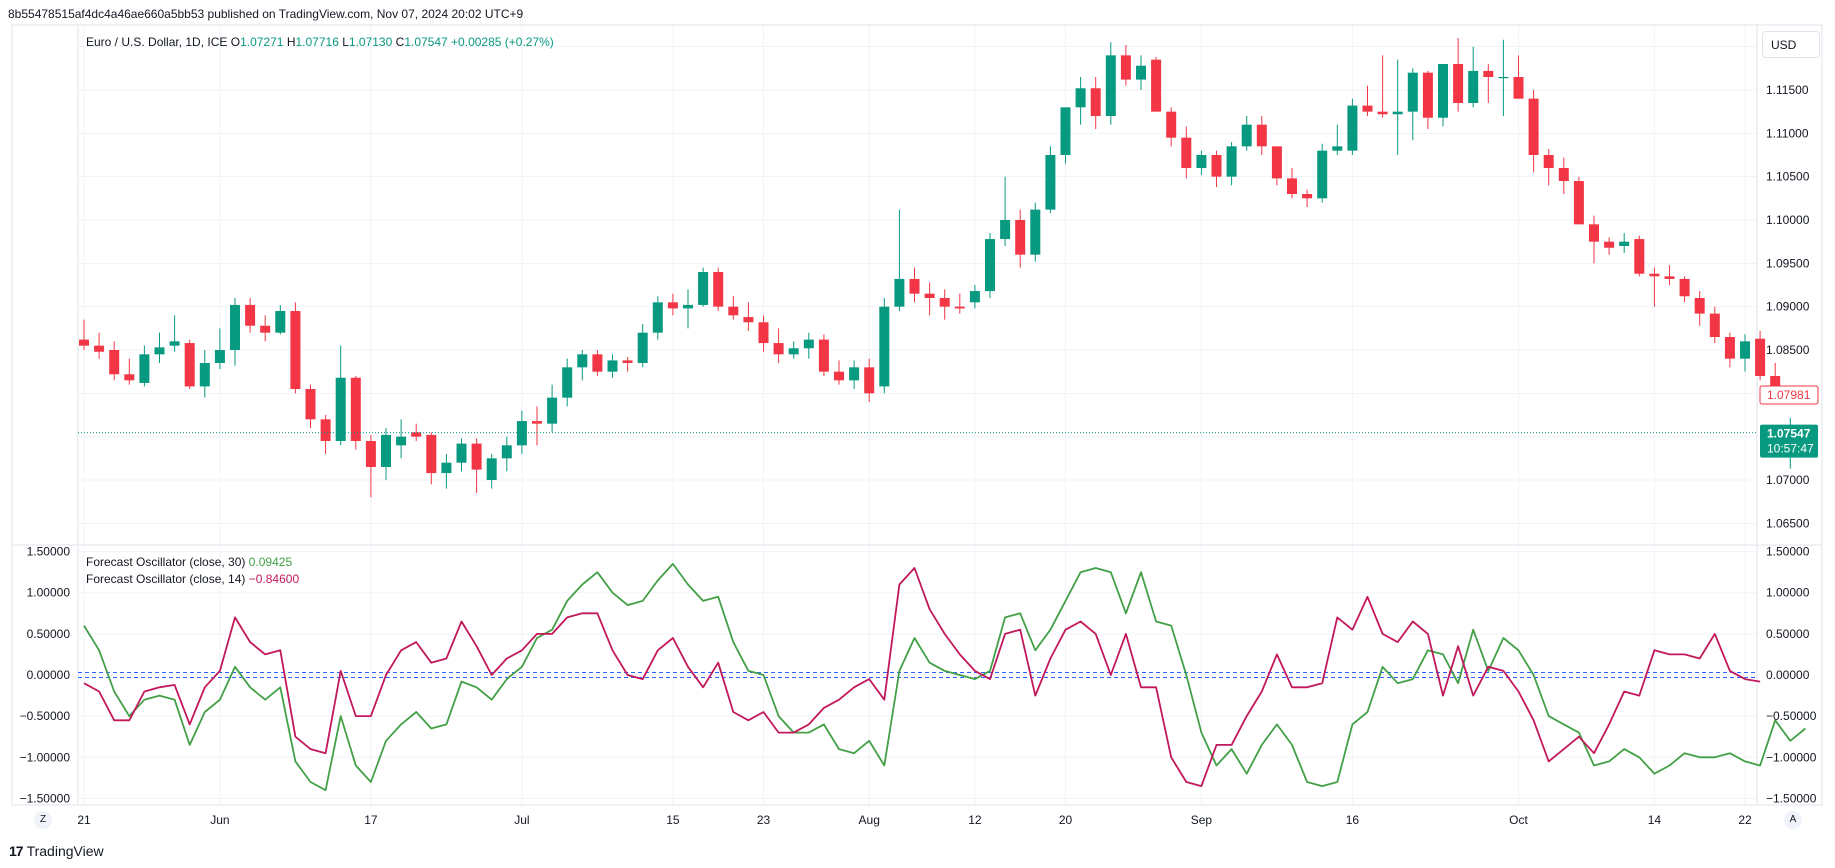 The width and height of the screenshot is (1835, 868). I want to click on price-tick-label: 1.10500, so click(1788, 177).